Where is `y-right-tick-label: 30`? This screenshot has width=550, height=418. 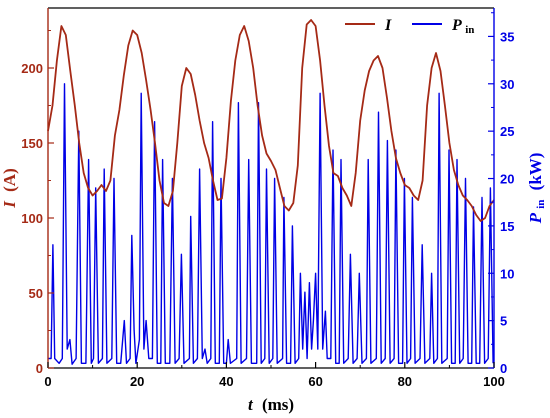 y-right-tick-label: 30 is located at coordinates (507, 84).